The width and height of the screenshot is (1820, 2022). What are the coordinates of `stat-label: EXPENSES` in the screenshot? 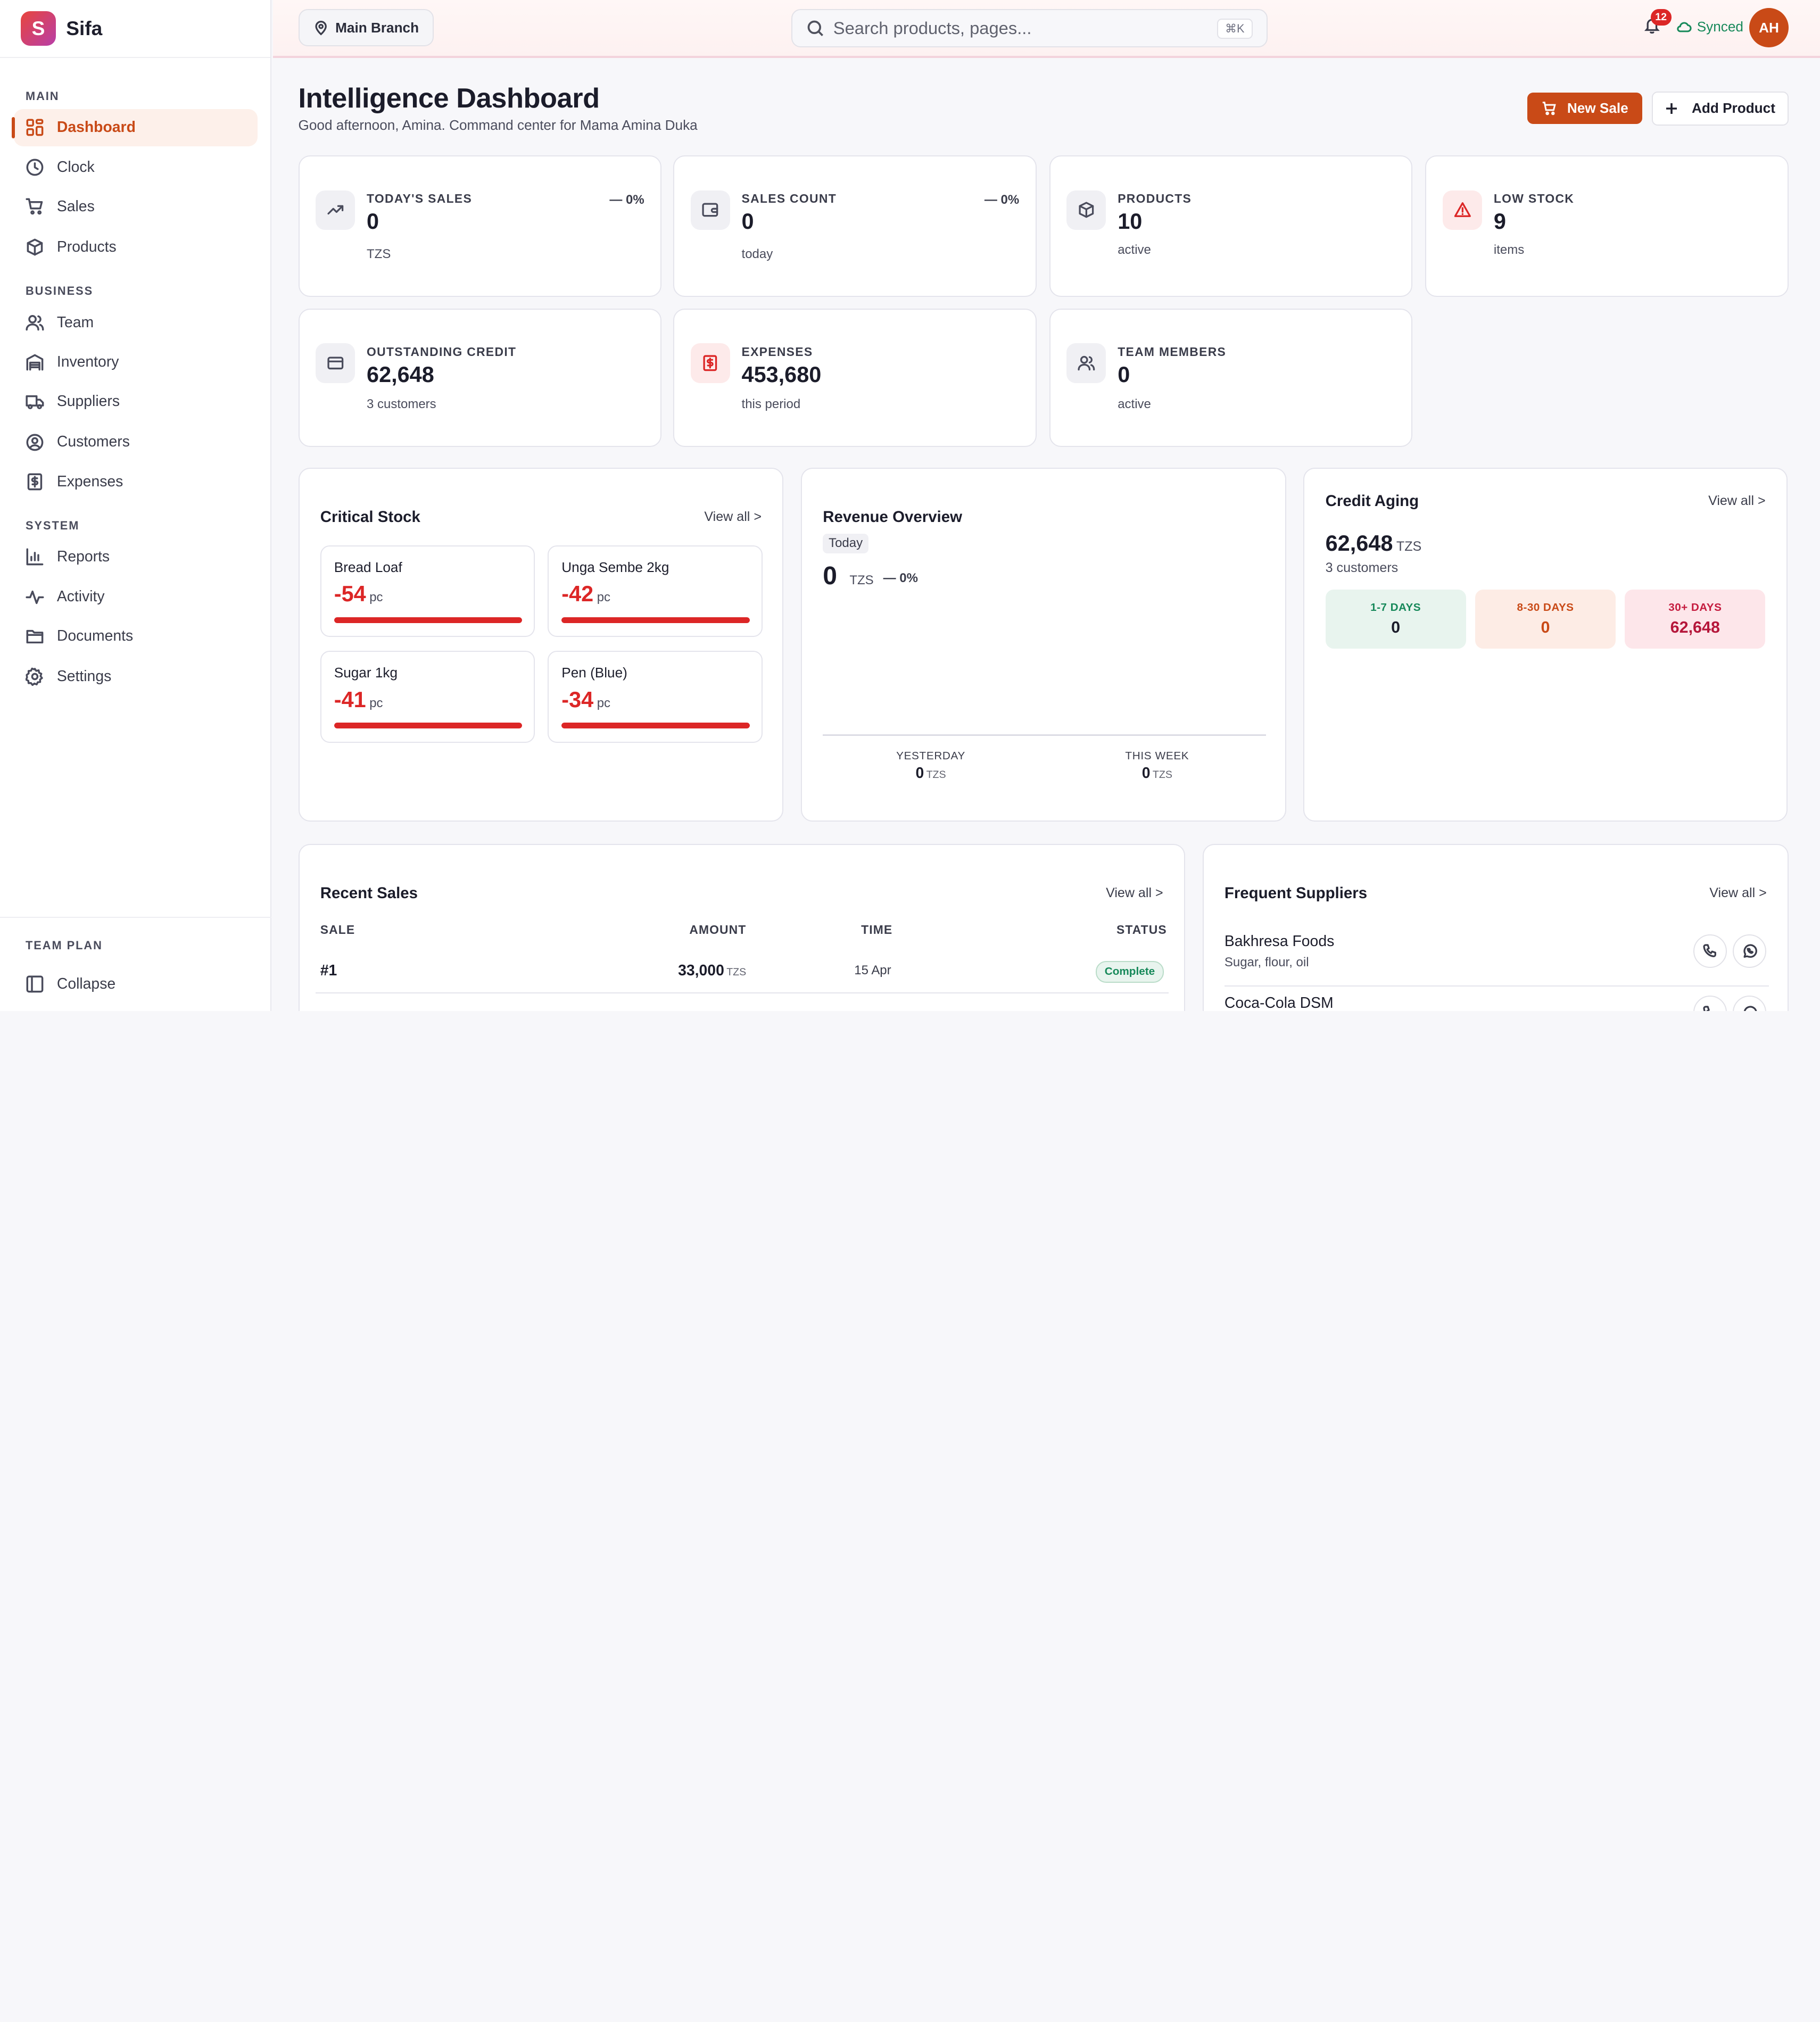 It's located at (777, 351).